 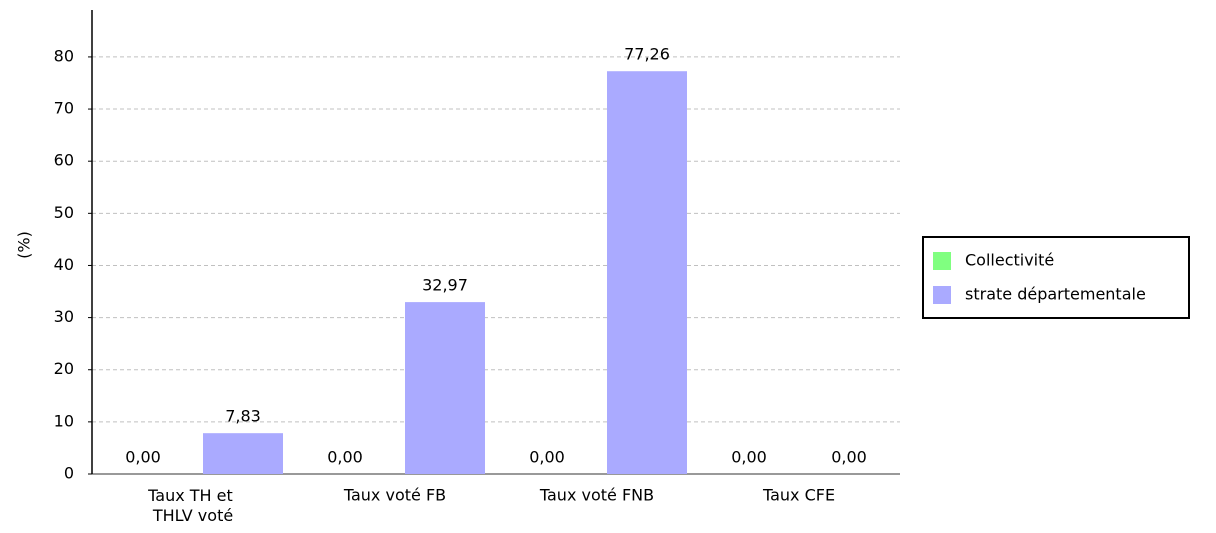 I want to click on y-tick-label: 20, so click(x=64, y=368).